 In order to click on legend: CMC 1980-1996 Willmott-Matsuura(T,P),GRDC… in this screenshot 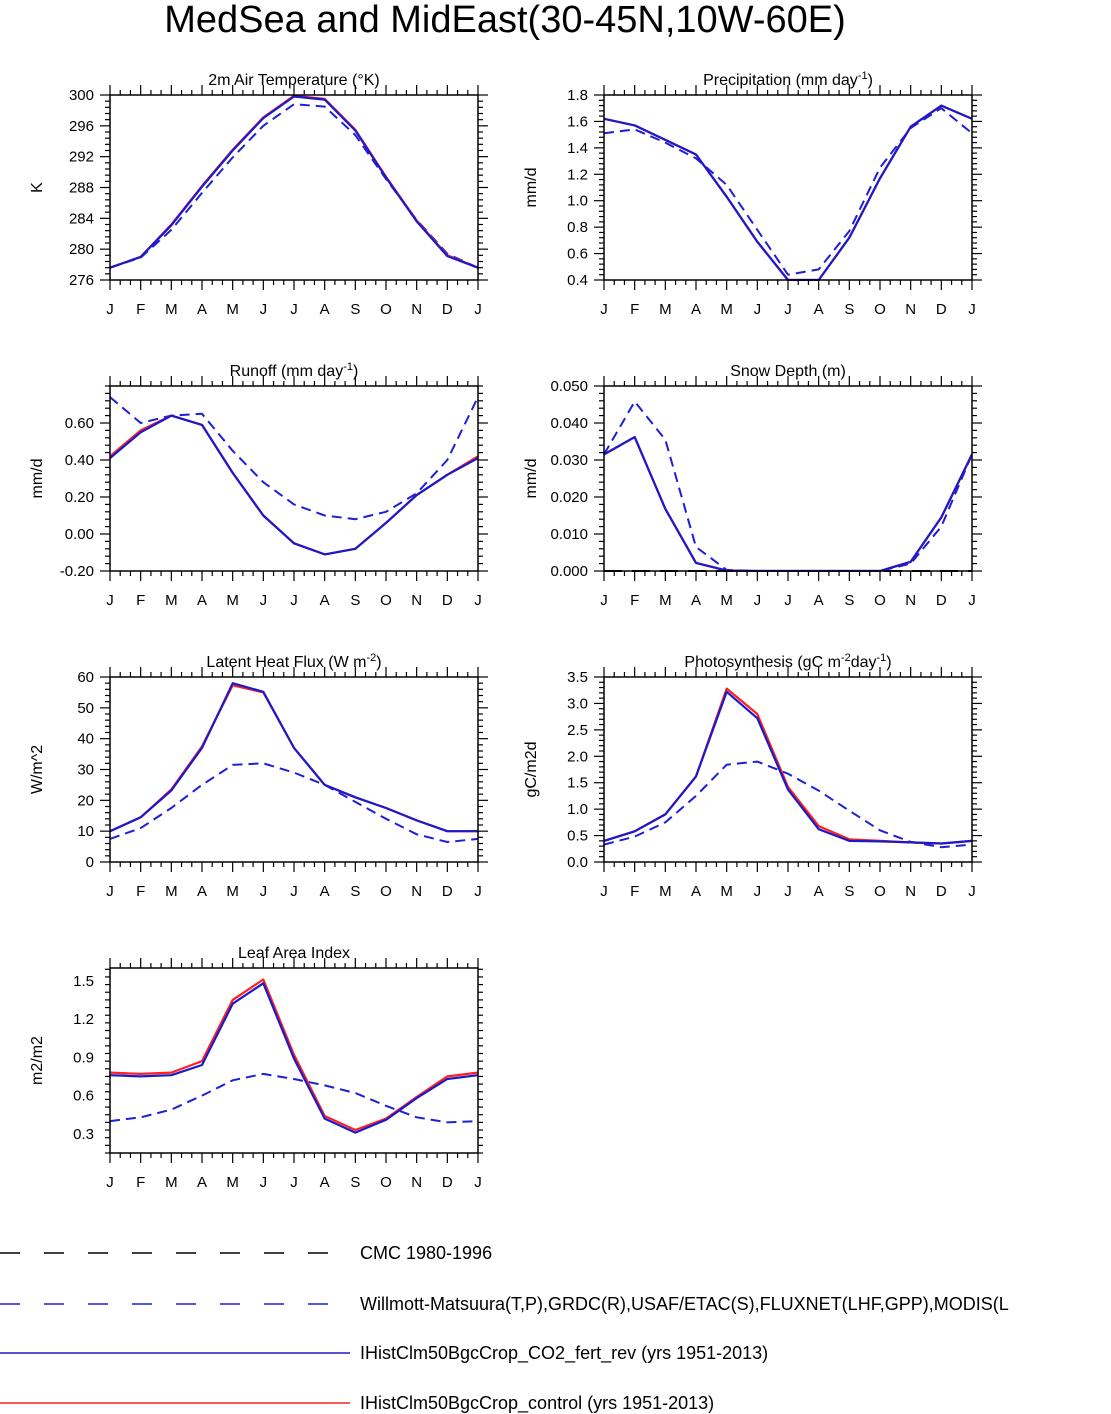, I will do `click(504, 1328)`.